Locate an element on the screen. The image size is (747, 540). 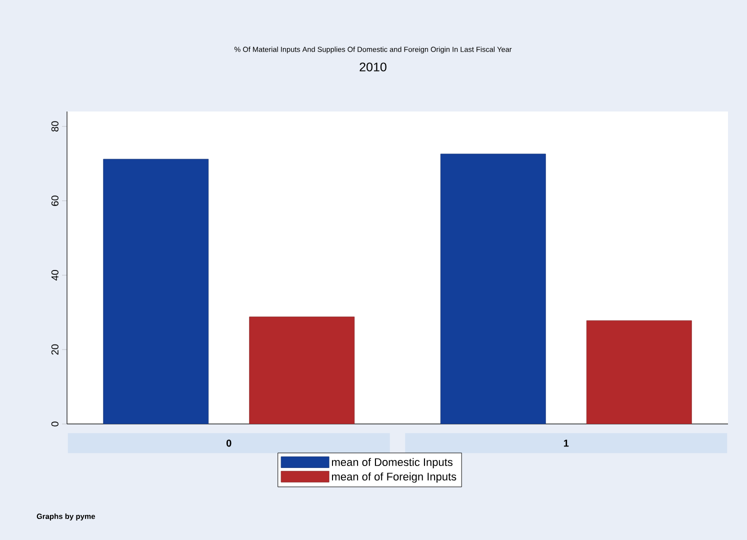
legend-label: mean of of Foreign Inputs is located at coordinates (394, 477).